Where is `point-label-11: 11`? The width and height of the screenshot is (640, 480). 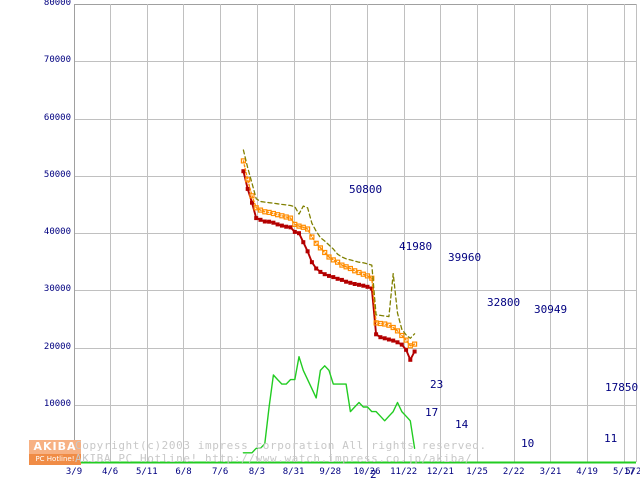
point-label-11: 11 is located at coordinates (611, 438).